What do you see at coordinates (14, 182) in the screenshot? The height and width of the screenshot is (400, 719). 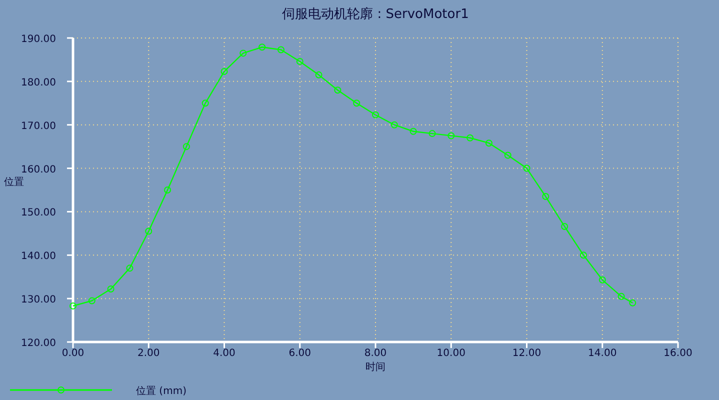 I see `y-axis-title: 位置` at bounding box center [14, 182].